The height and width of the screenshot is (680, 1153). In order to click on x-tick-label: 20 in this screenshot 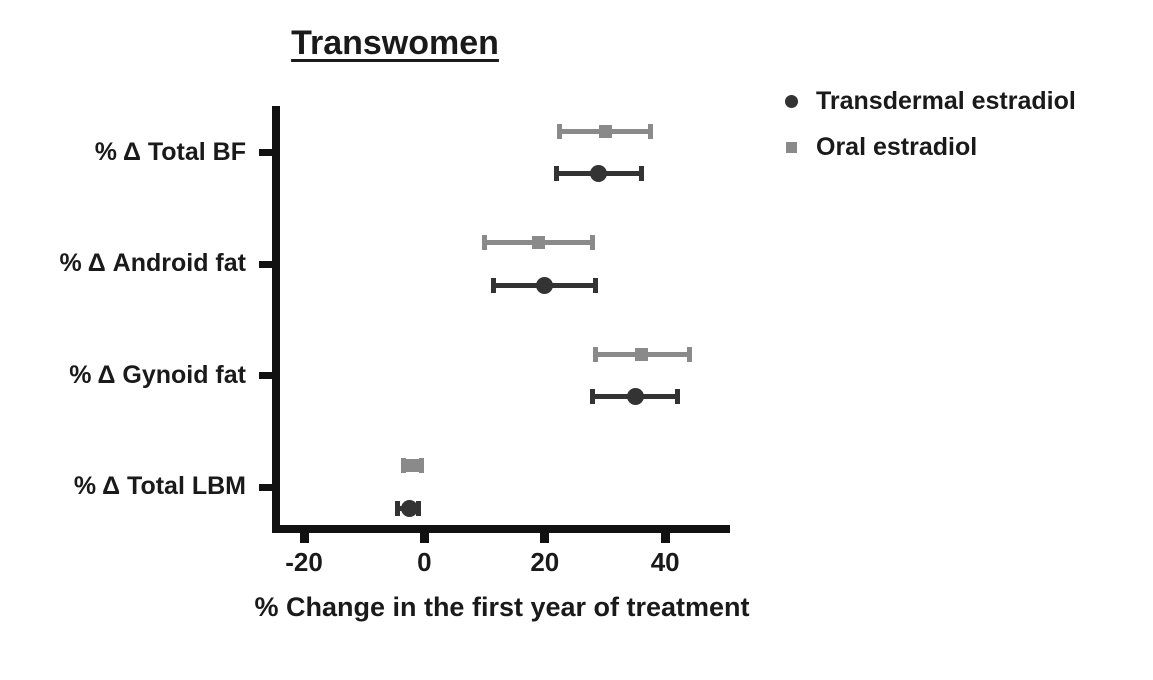, I will do `click(545, 562)`.